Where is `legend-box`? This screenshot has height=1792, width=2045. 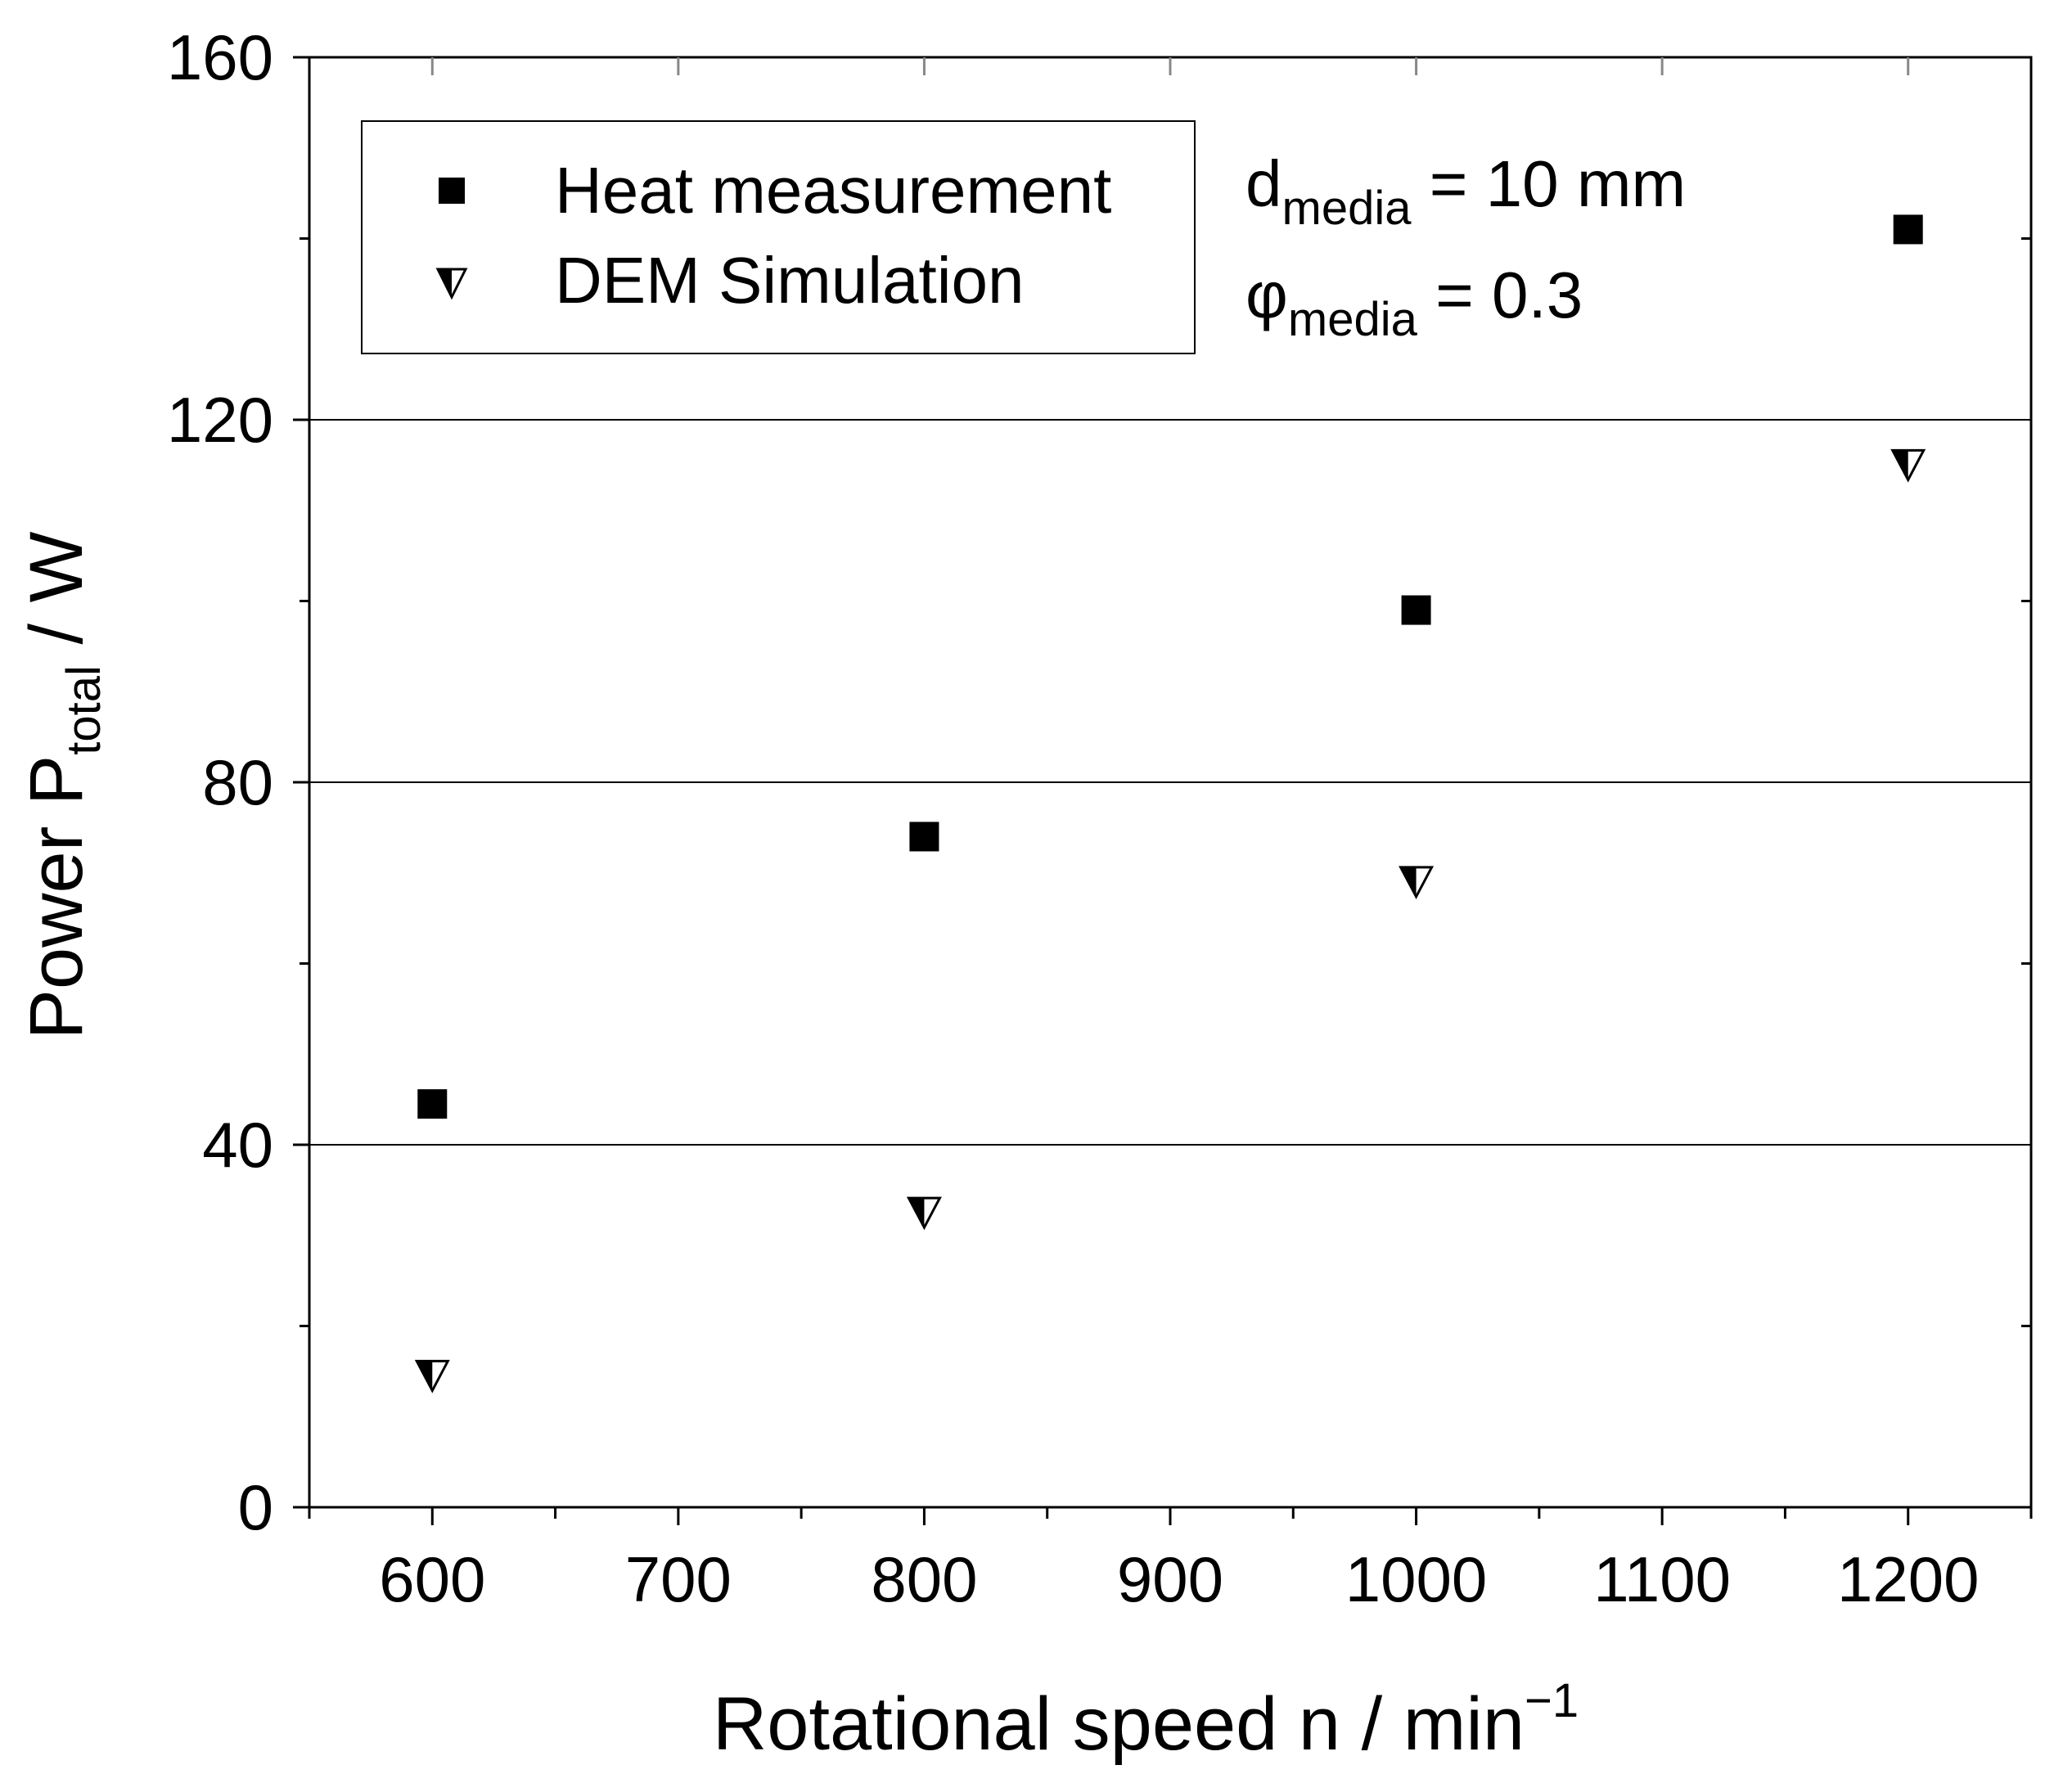
legend-box is located at coordinates (778, 237).